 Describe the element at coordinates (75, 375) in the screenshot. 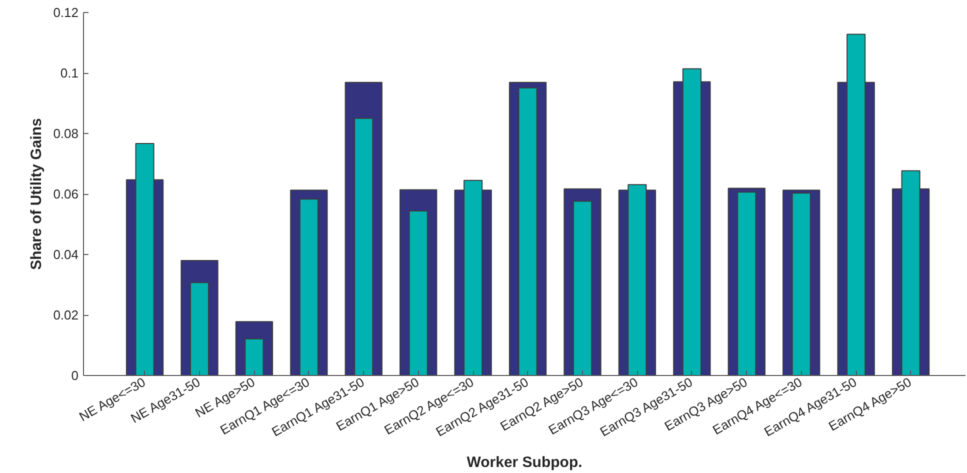

I see `y-tick-label: 0` at that location.